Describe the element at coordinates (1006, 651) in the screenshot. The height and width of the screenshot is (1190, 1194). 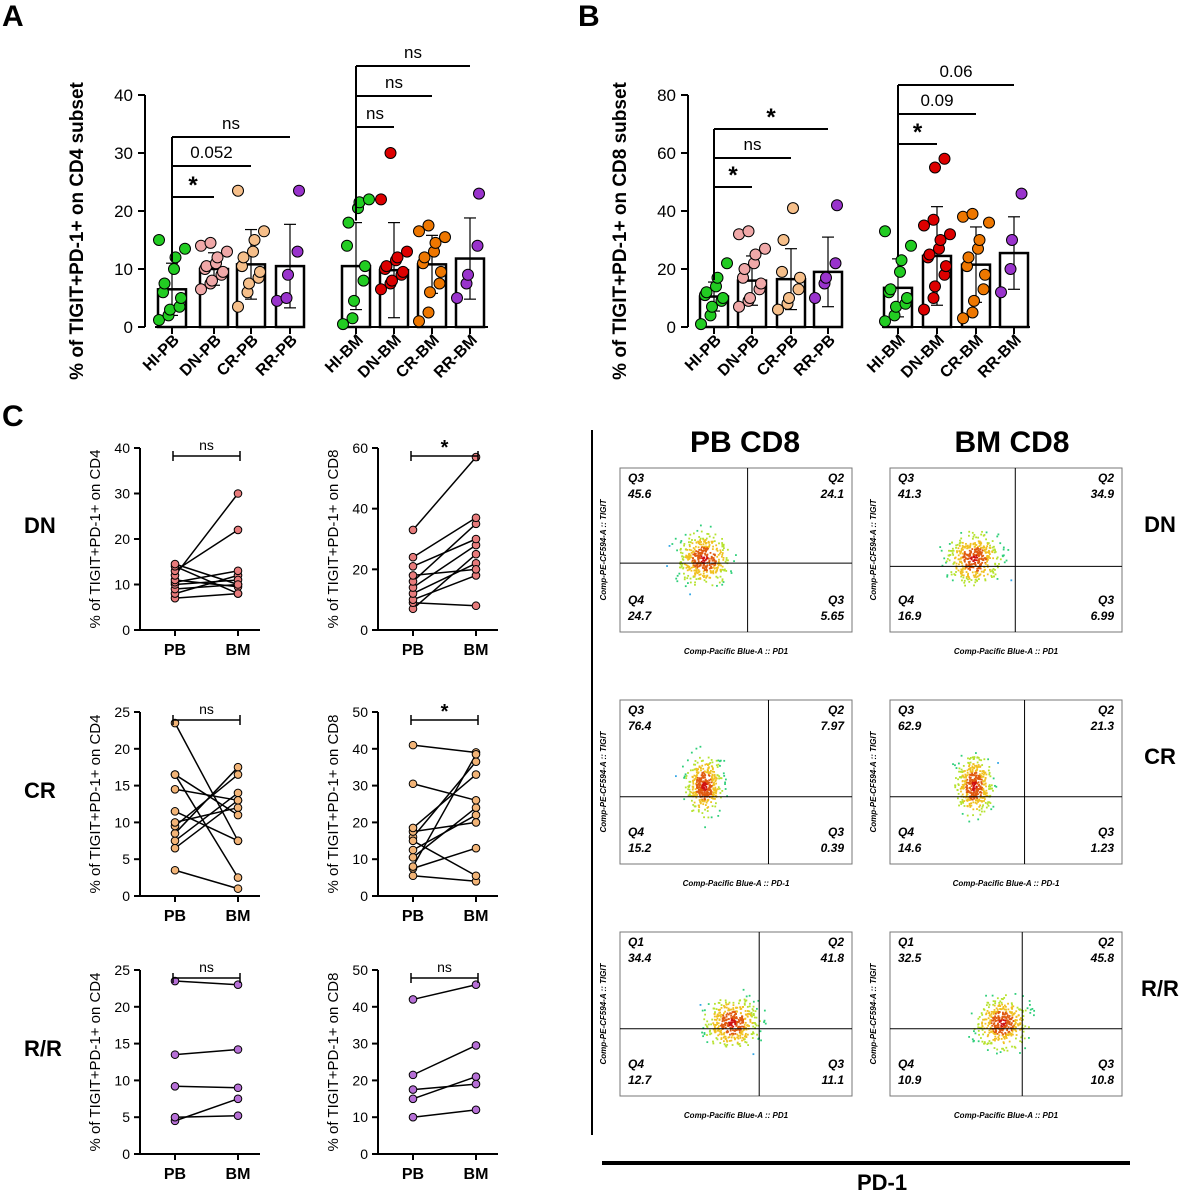
I see `flow-x-label: Comp-Pacific Blue-A :: PD1` at that location.